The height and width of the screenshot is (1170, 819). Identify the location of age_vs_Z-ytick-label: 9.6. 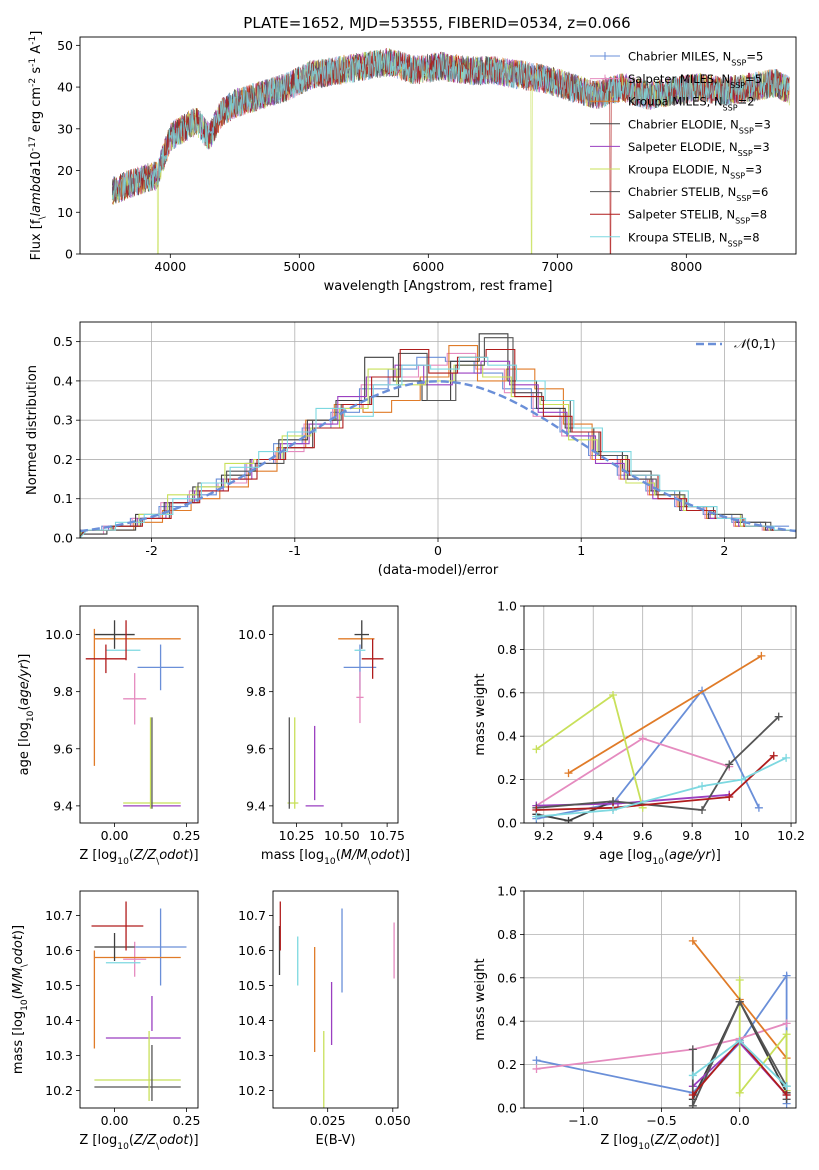
(63, 748).